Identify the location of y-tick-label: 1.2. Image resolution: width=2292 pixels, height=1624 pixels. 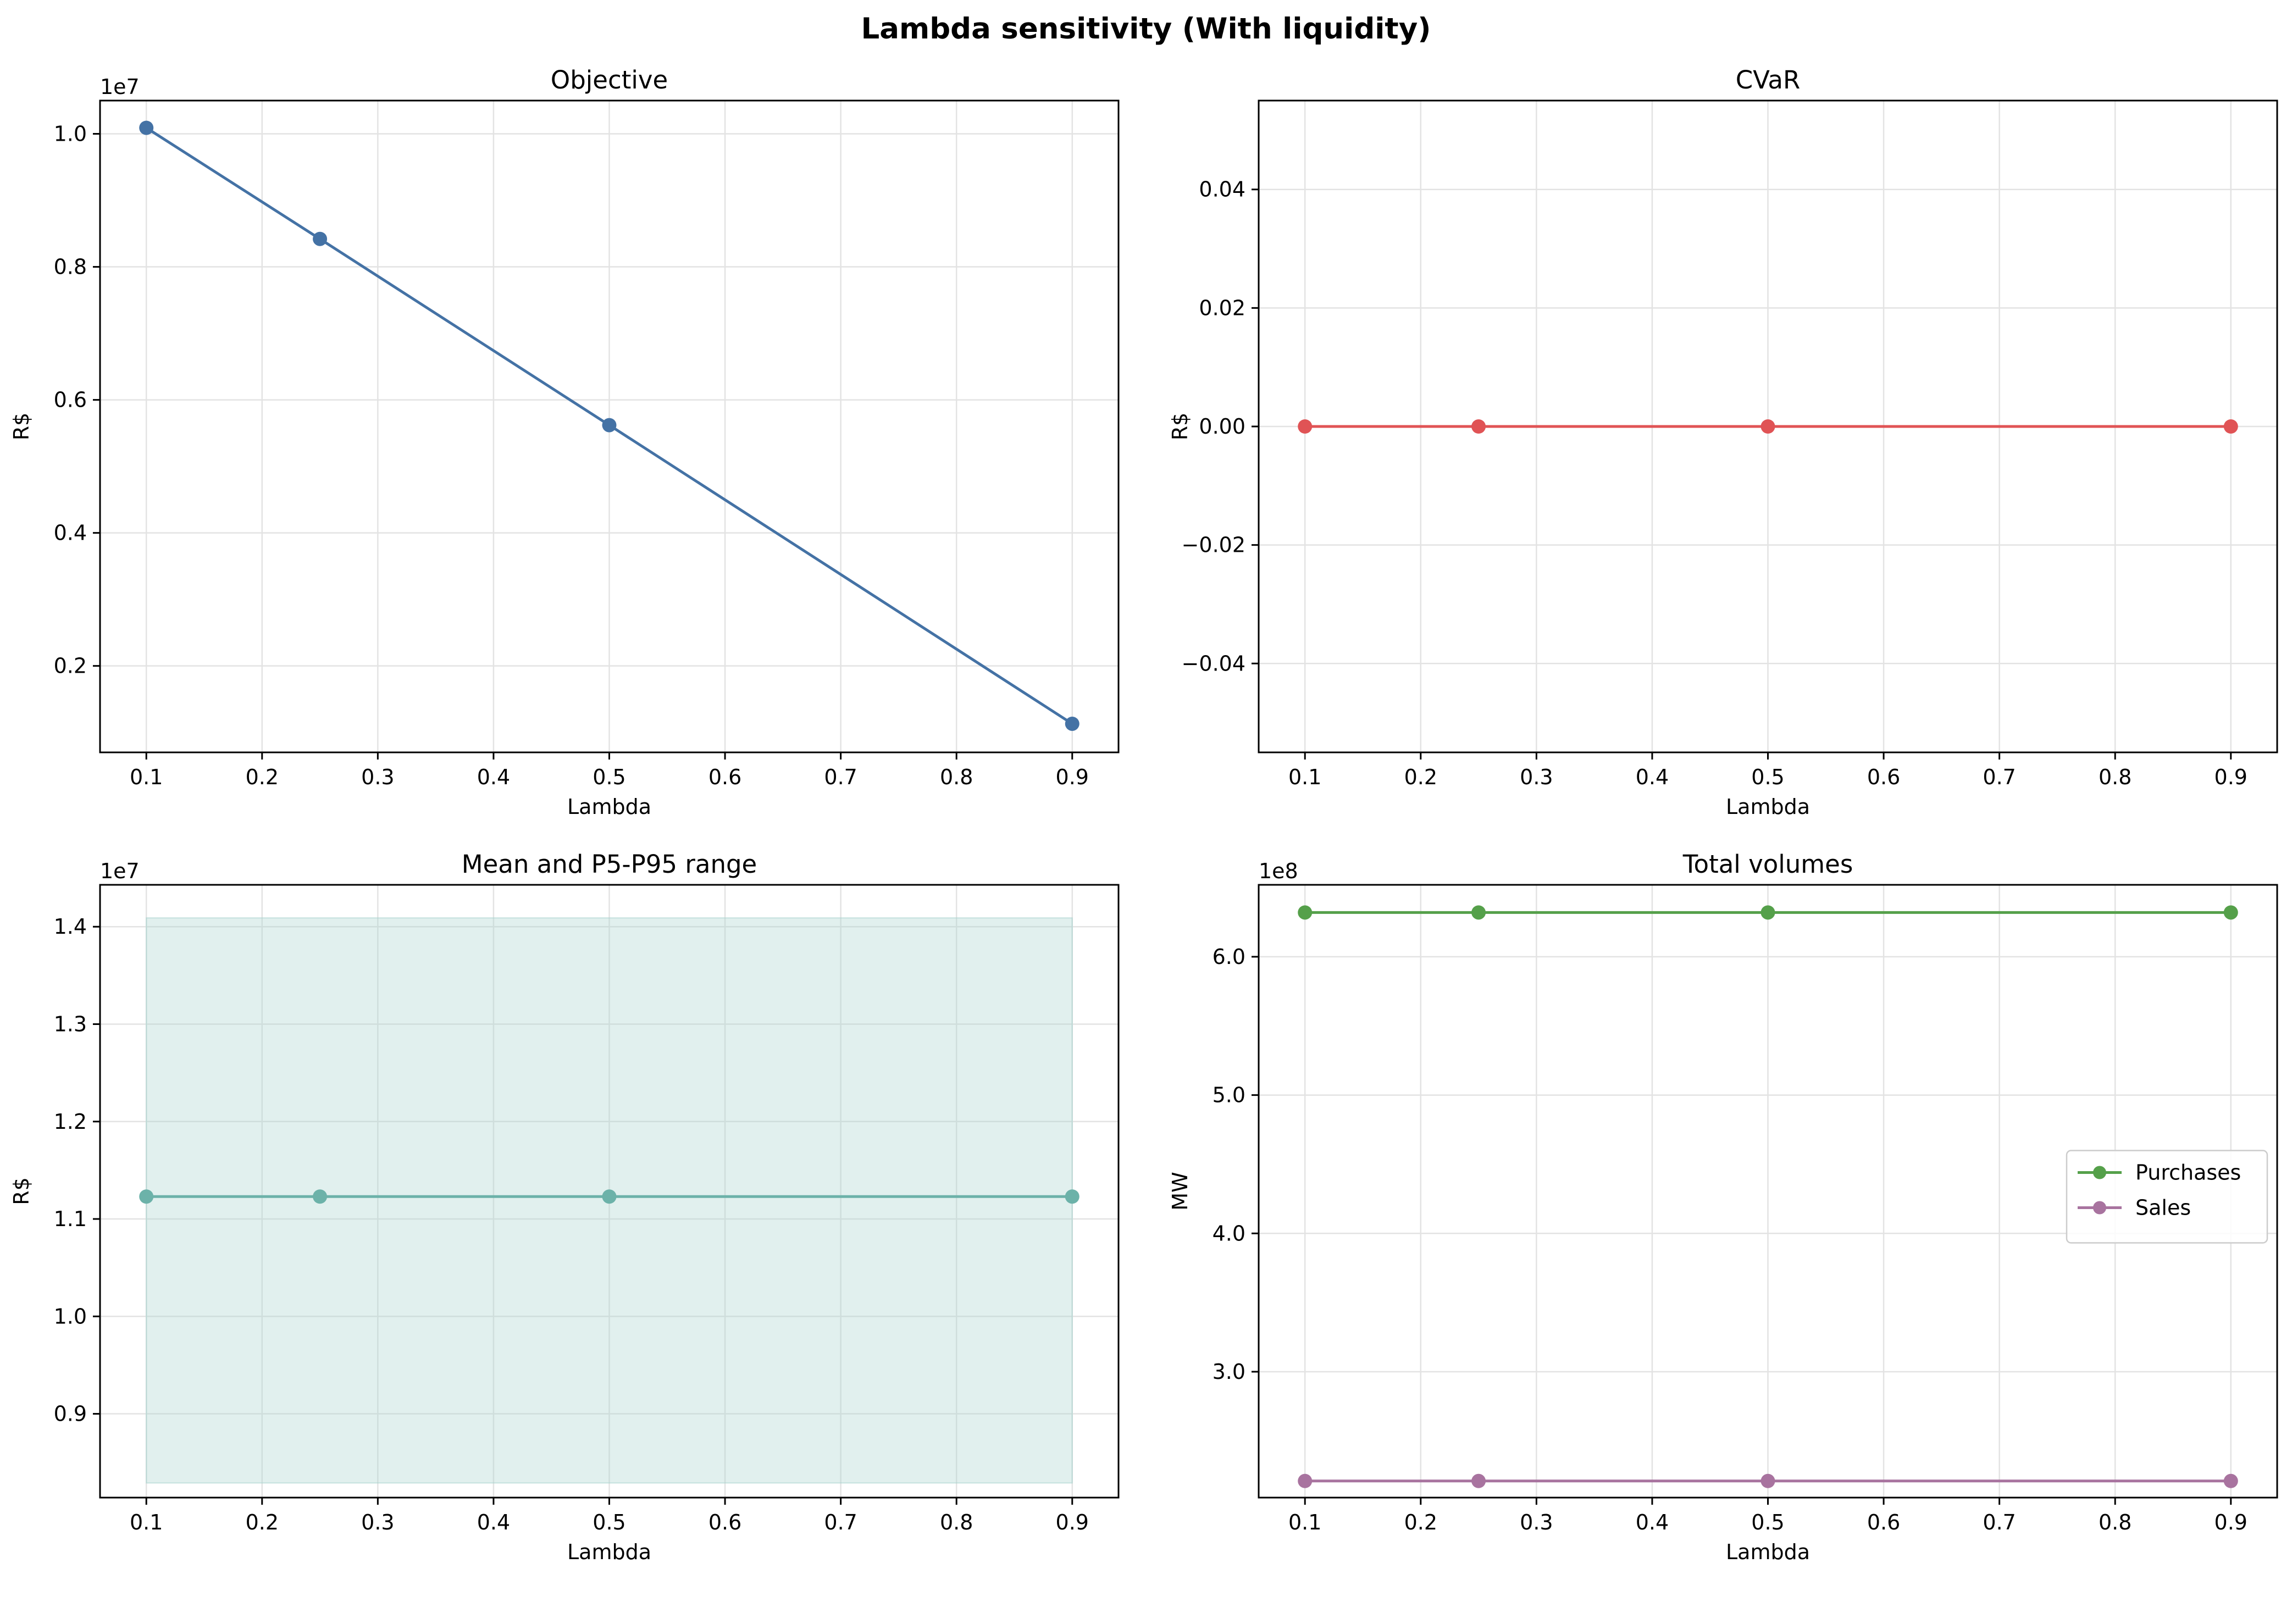
(70, 1122).